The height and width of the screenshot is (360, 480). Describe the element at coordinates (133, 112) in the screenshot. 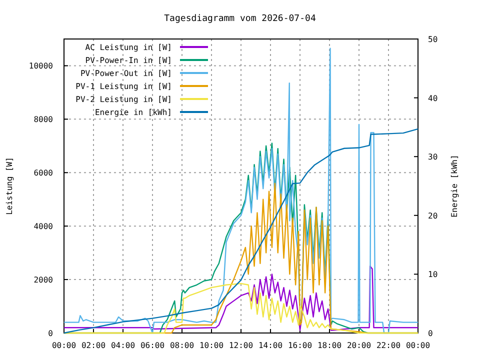

I see `legend-label: Energie in [kWh]` at that location.